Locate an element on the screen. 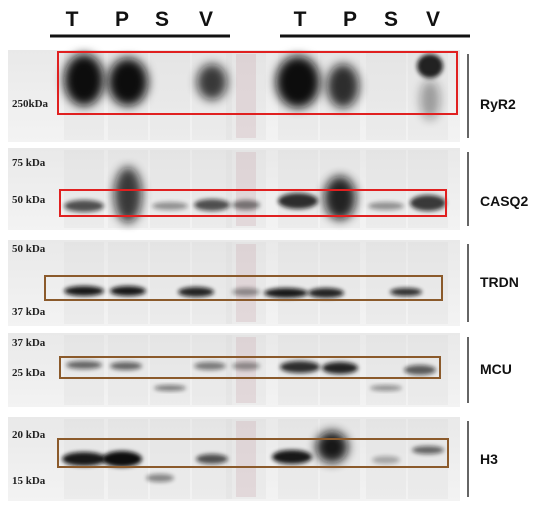  blot-panel: H3 20 kDa 15 kDa is located at coordinates (253, 459).